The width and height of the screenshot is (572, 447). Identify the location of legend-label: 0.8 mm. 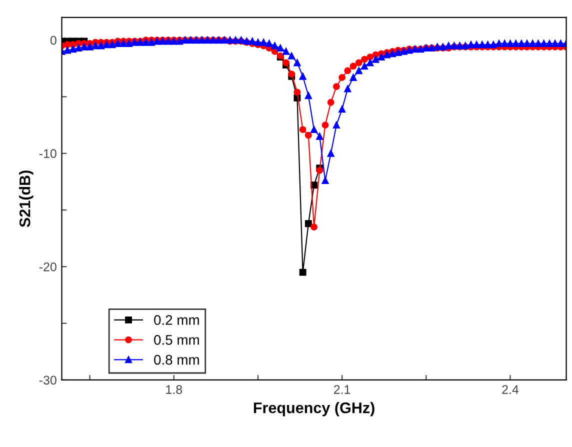
(176, 359).